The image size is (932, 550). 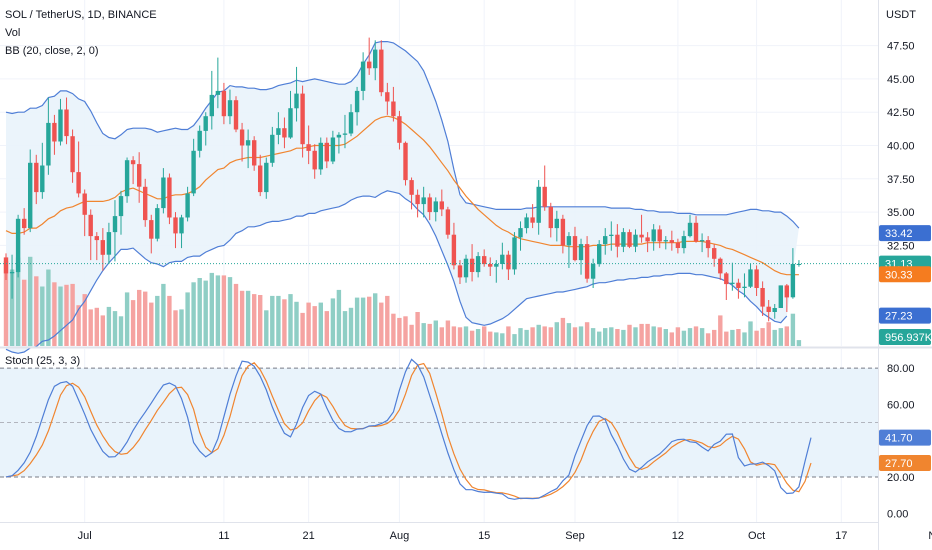 I want to click on bollinger-legend: BB (20, close, 2, 0), so click(x=52, y=51).